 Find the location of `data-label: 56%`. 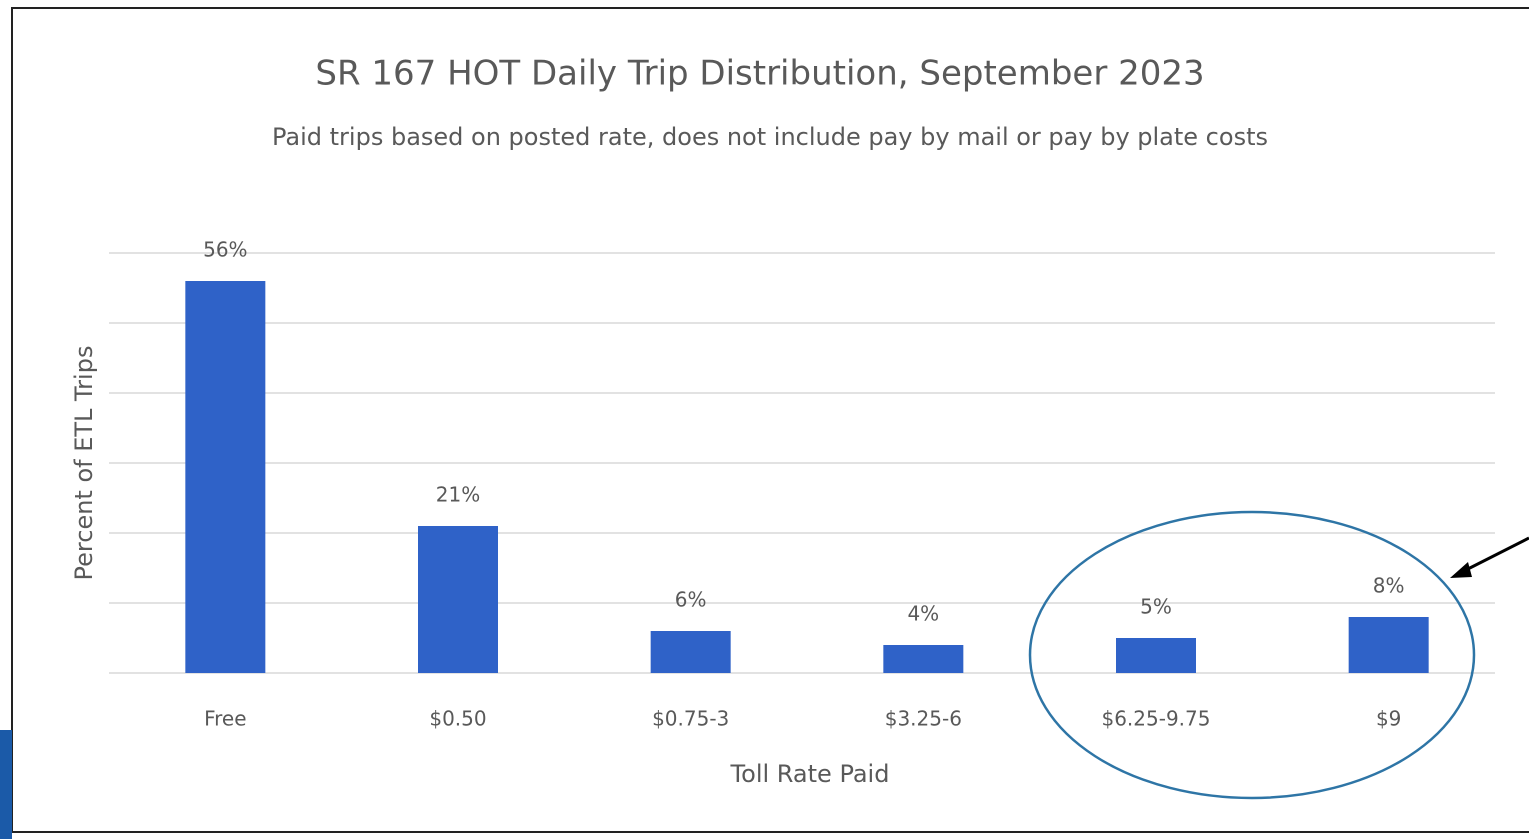

data-label: 56% is located at coordinates (225, 250).